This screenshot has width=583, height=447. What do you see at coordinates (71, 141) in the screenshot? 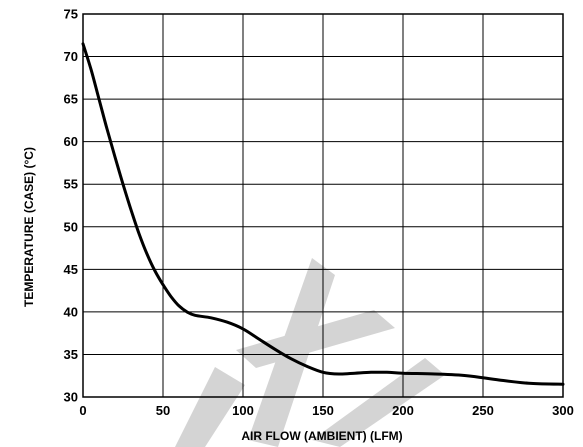
I see `y-tick-label-6: 60` at bounding box center [71, 141].